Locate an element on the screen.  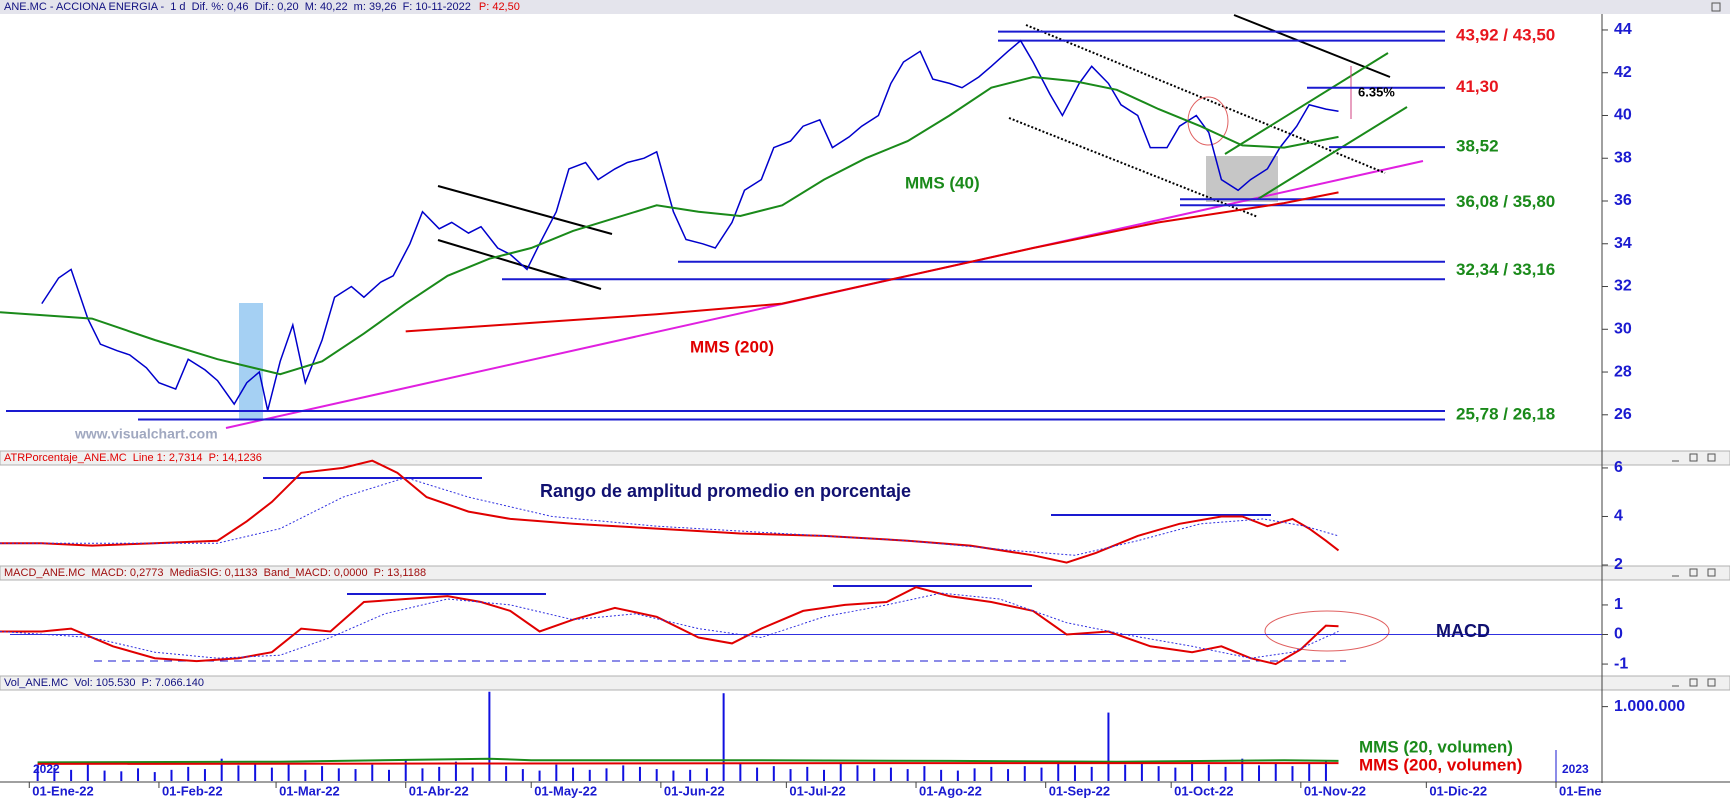
x-tick-label: 01-Nov-22 is located at coordinates (1335, 790).